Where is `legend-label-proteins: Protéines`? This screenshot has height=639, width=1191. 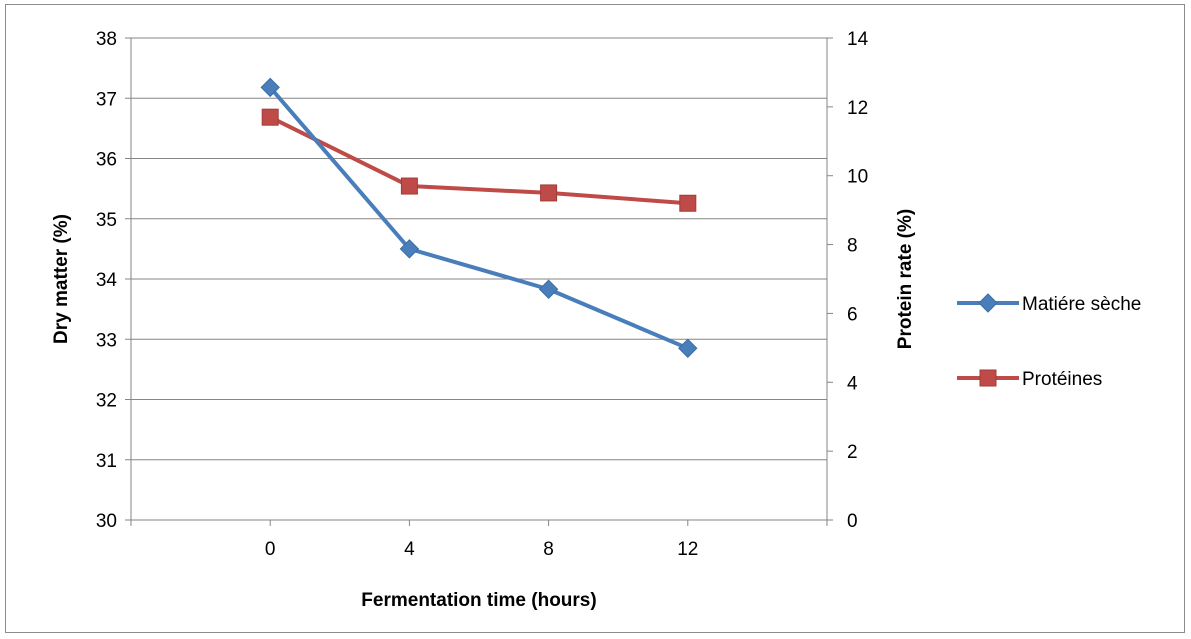 legend-label-proteins: Protéines is located at coordinates (1062, 379).